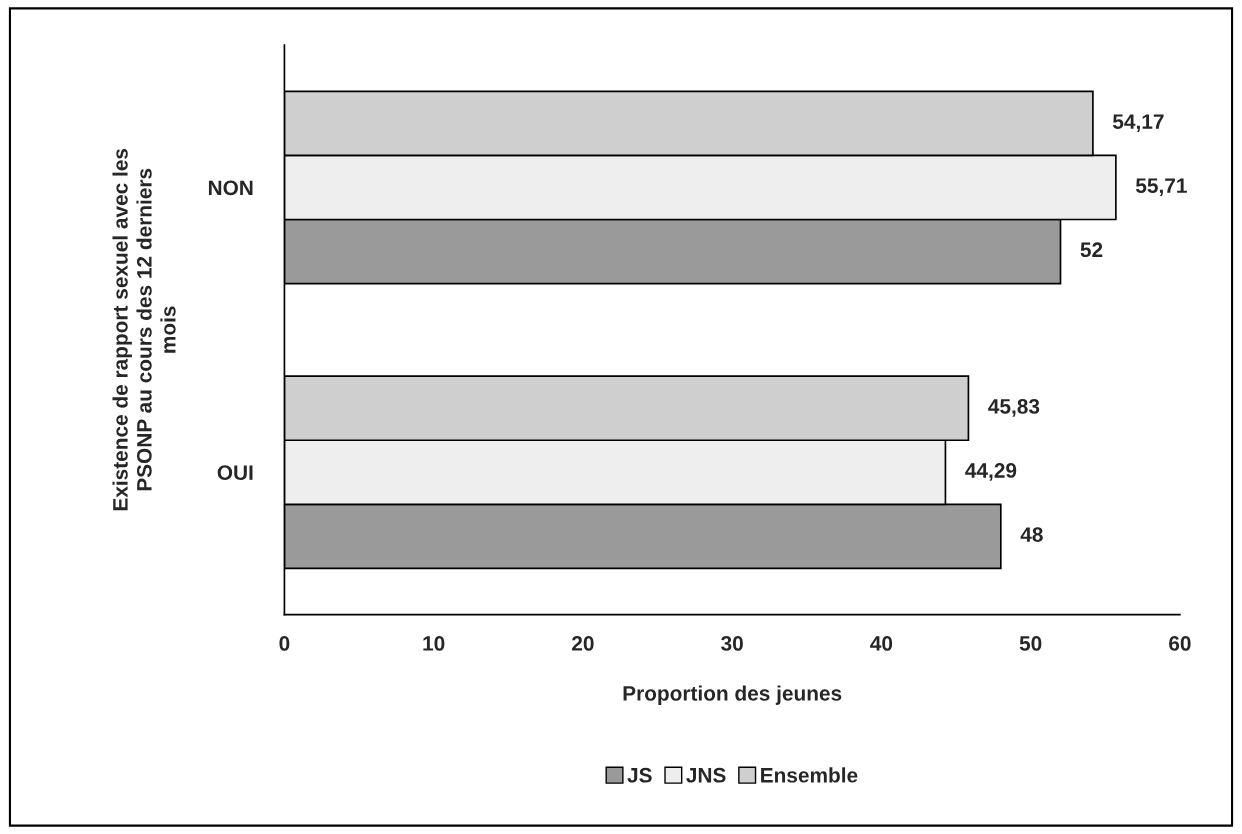 Image resolution: width=1242 pixels, height=834 pixels. I want to click on y-tick-label: OUI, so click(235, 473).